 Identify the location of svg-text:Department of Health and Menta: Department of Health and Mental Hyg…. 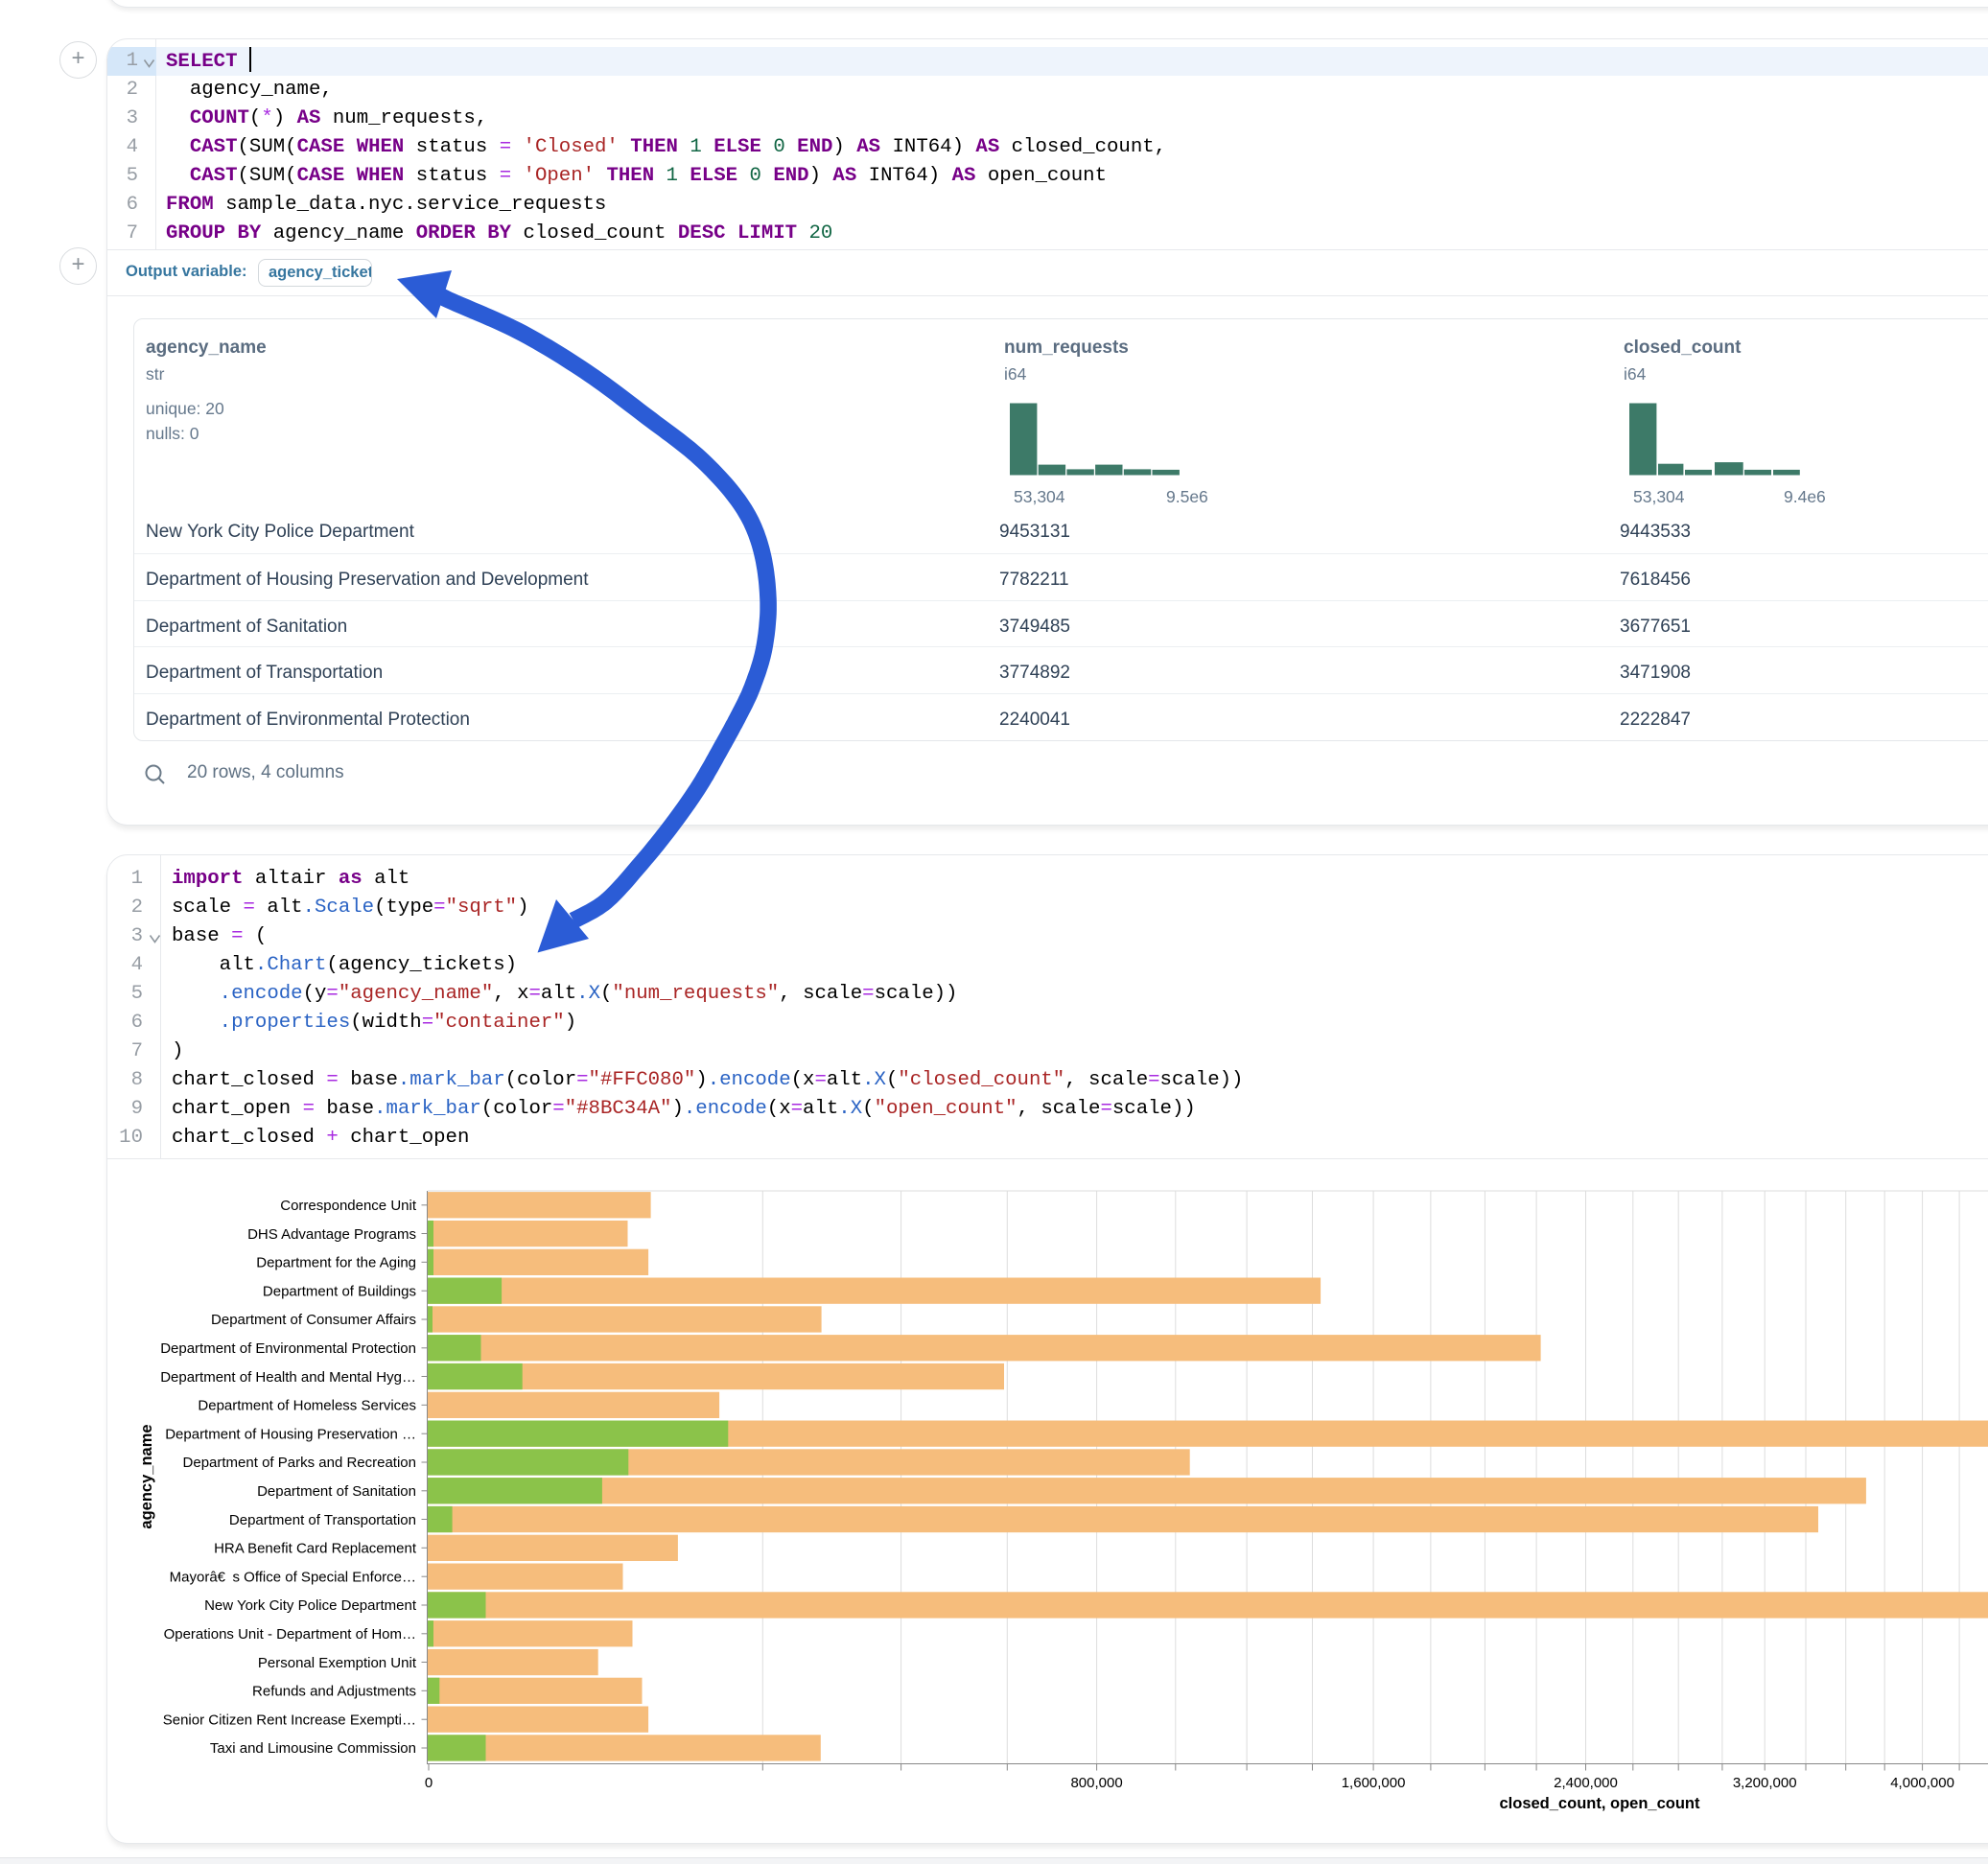
(288, 1377).